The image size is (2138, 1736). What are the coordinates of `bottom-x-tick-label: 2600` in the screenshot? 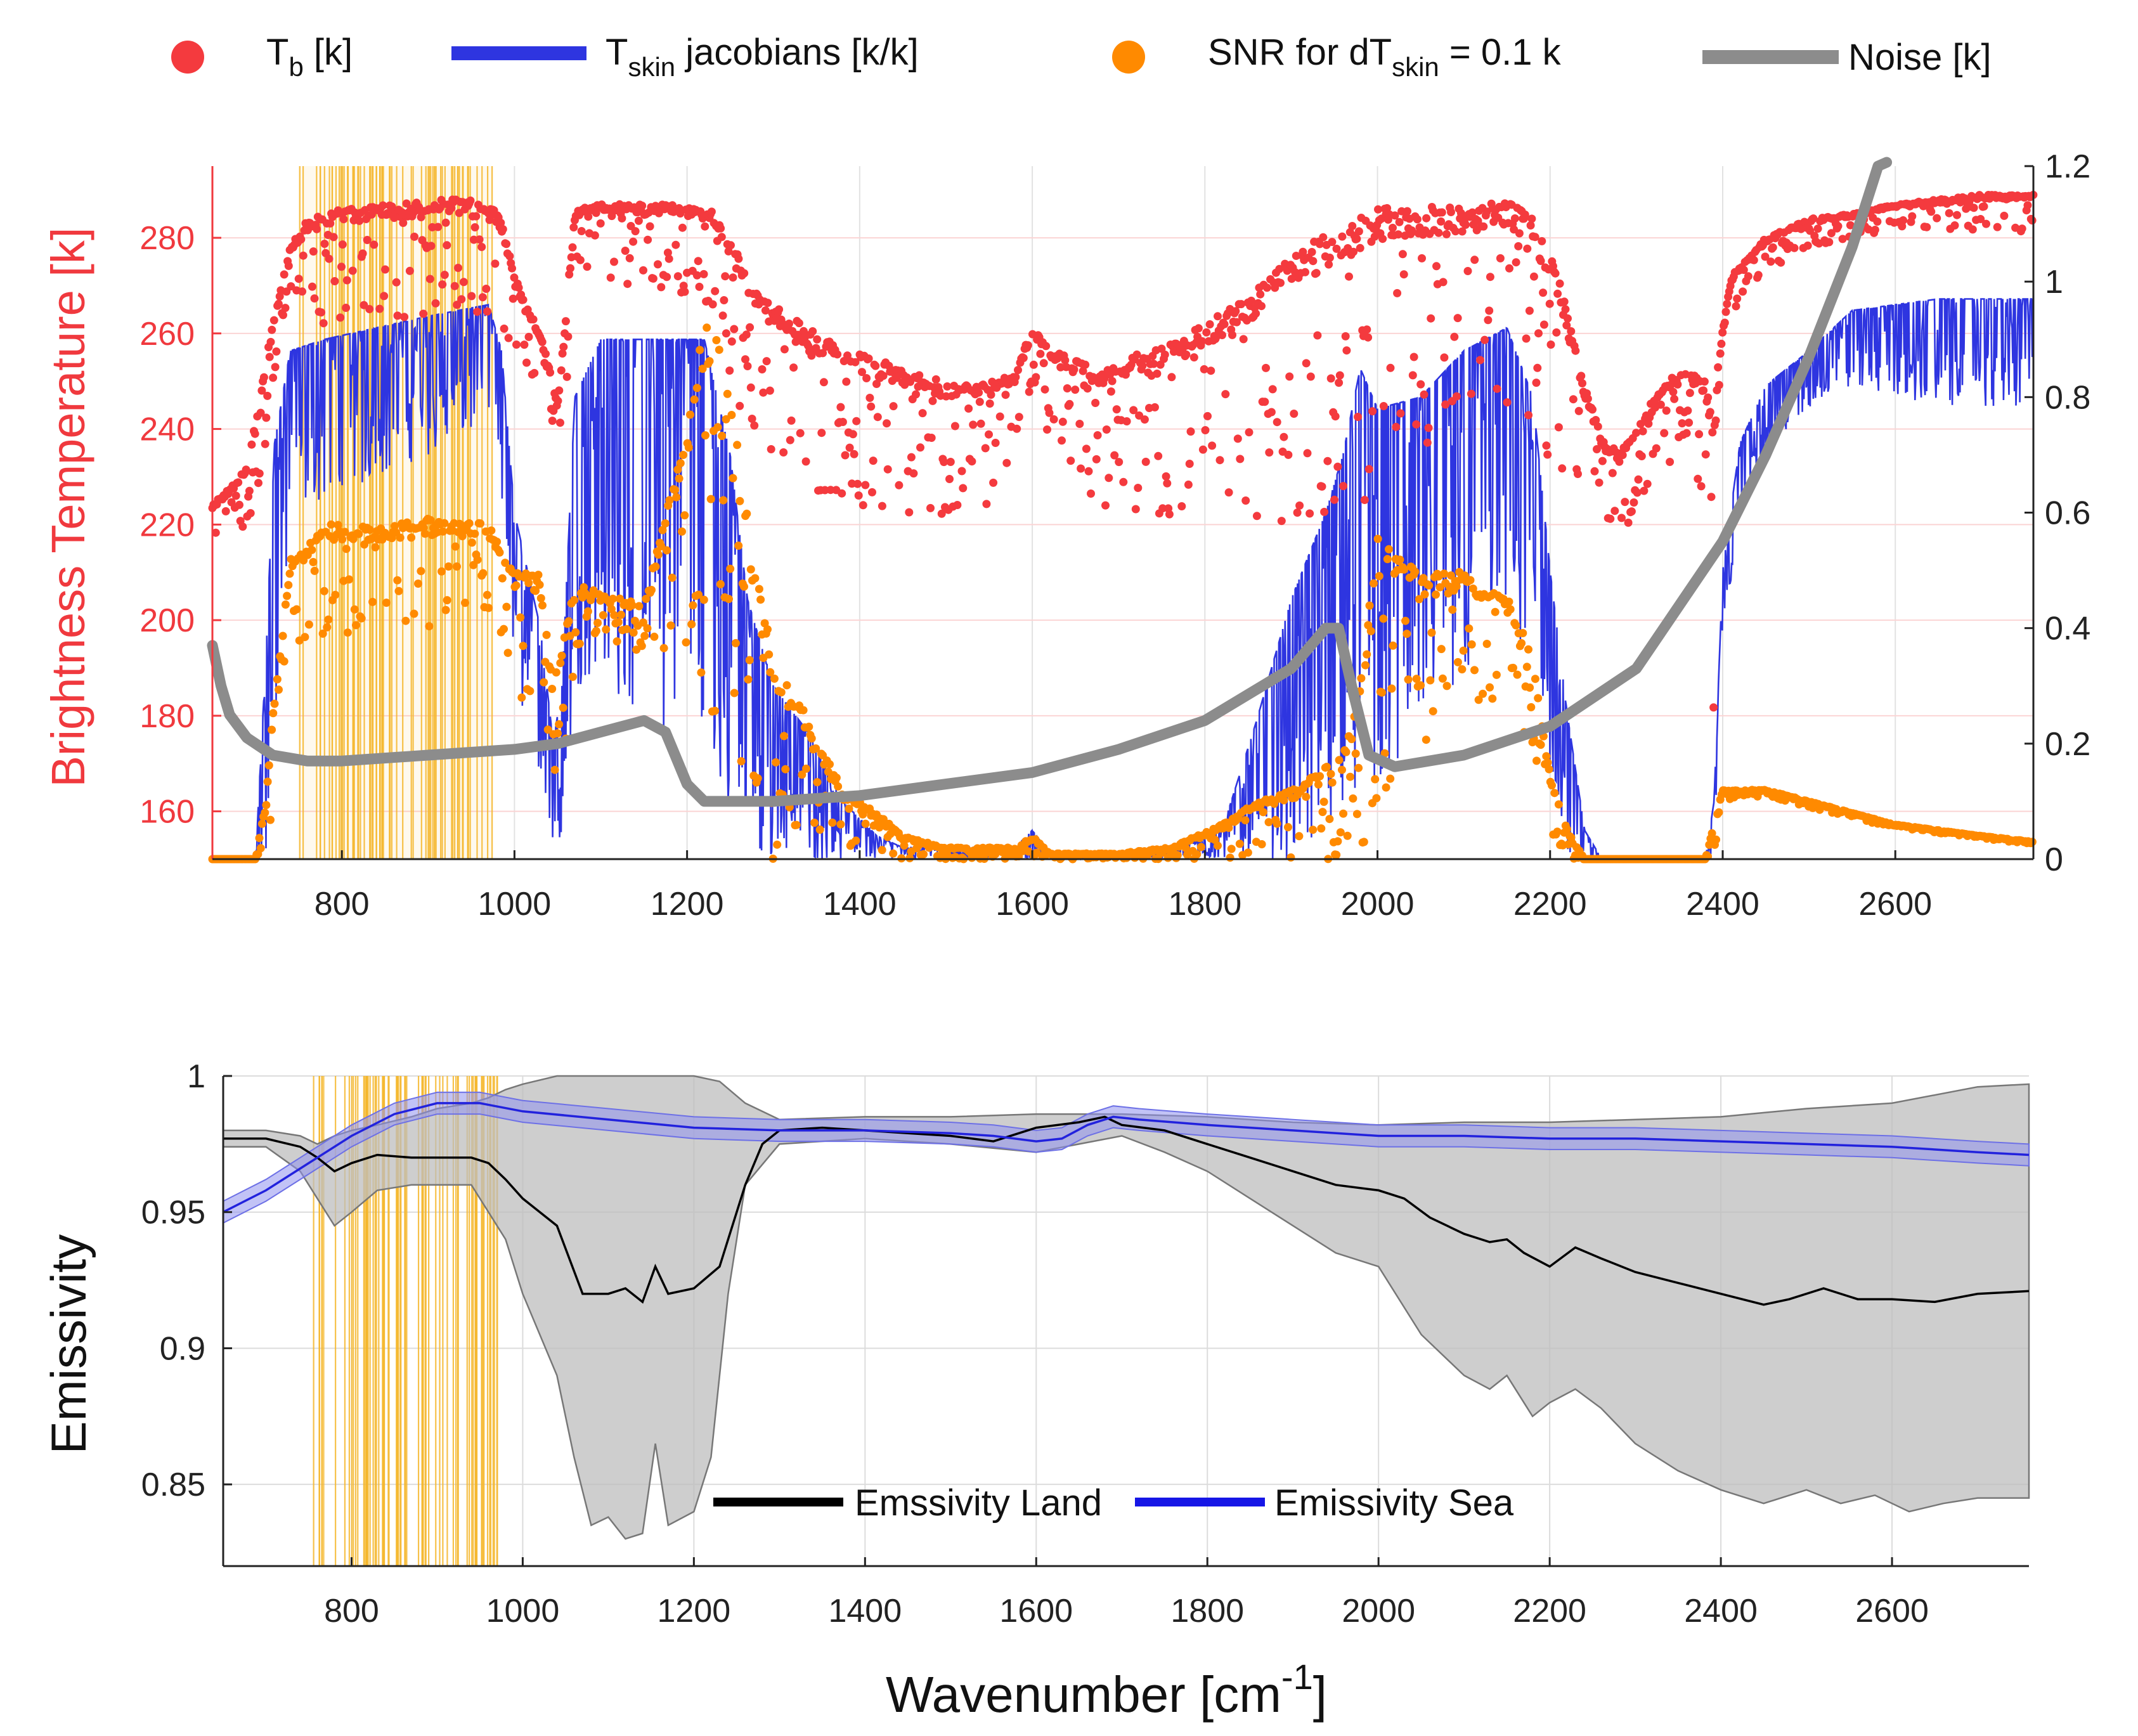 It's located at (1892, 1611).